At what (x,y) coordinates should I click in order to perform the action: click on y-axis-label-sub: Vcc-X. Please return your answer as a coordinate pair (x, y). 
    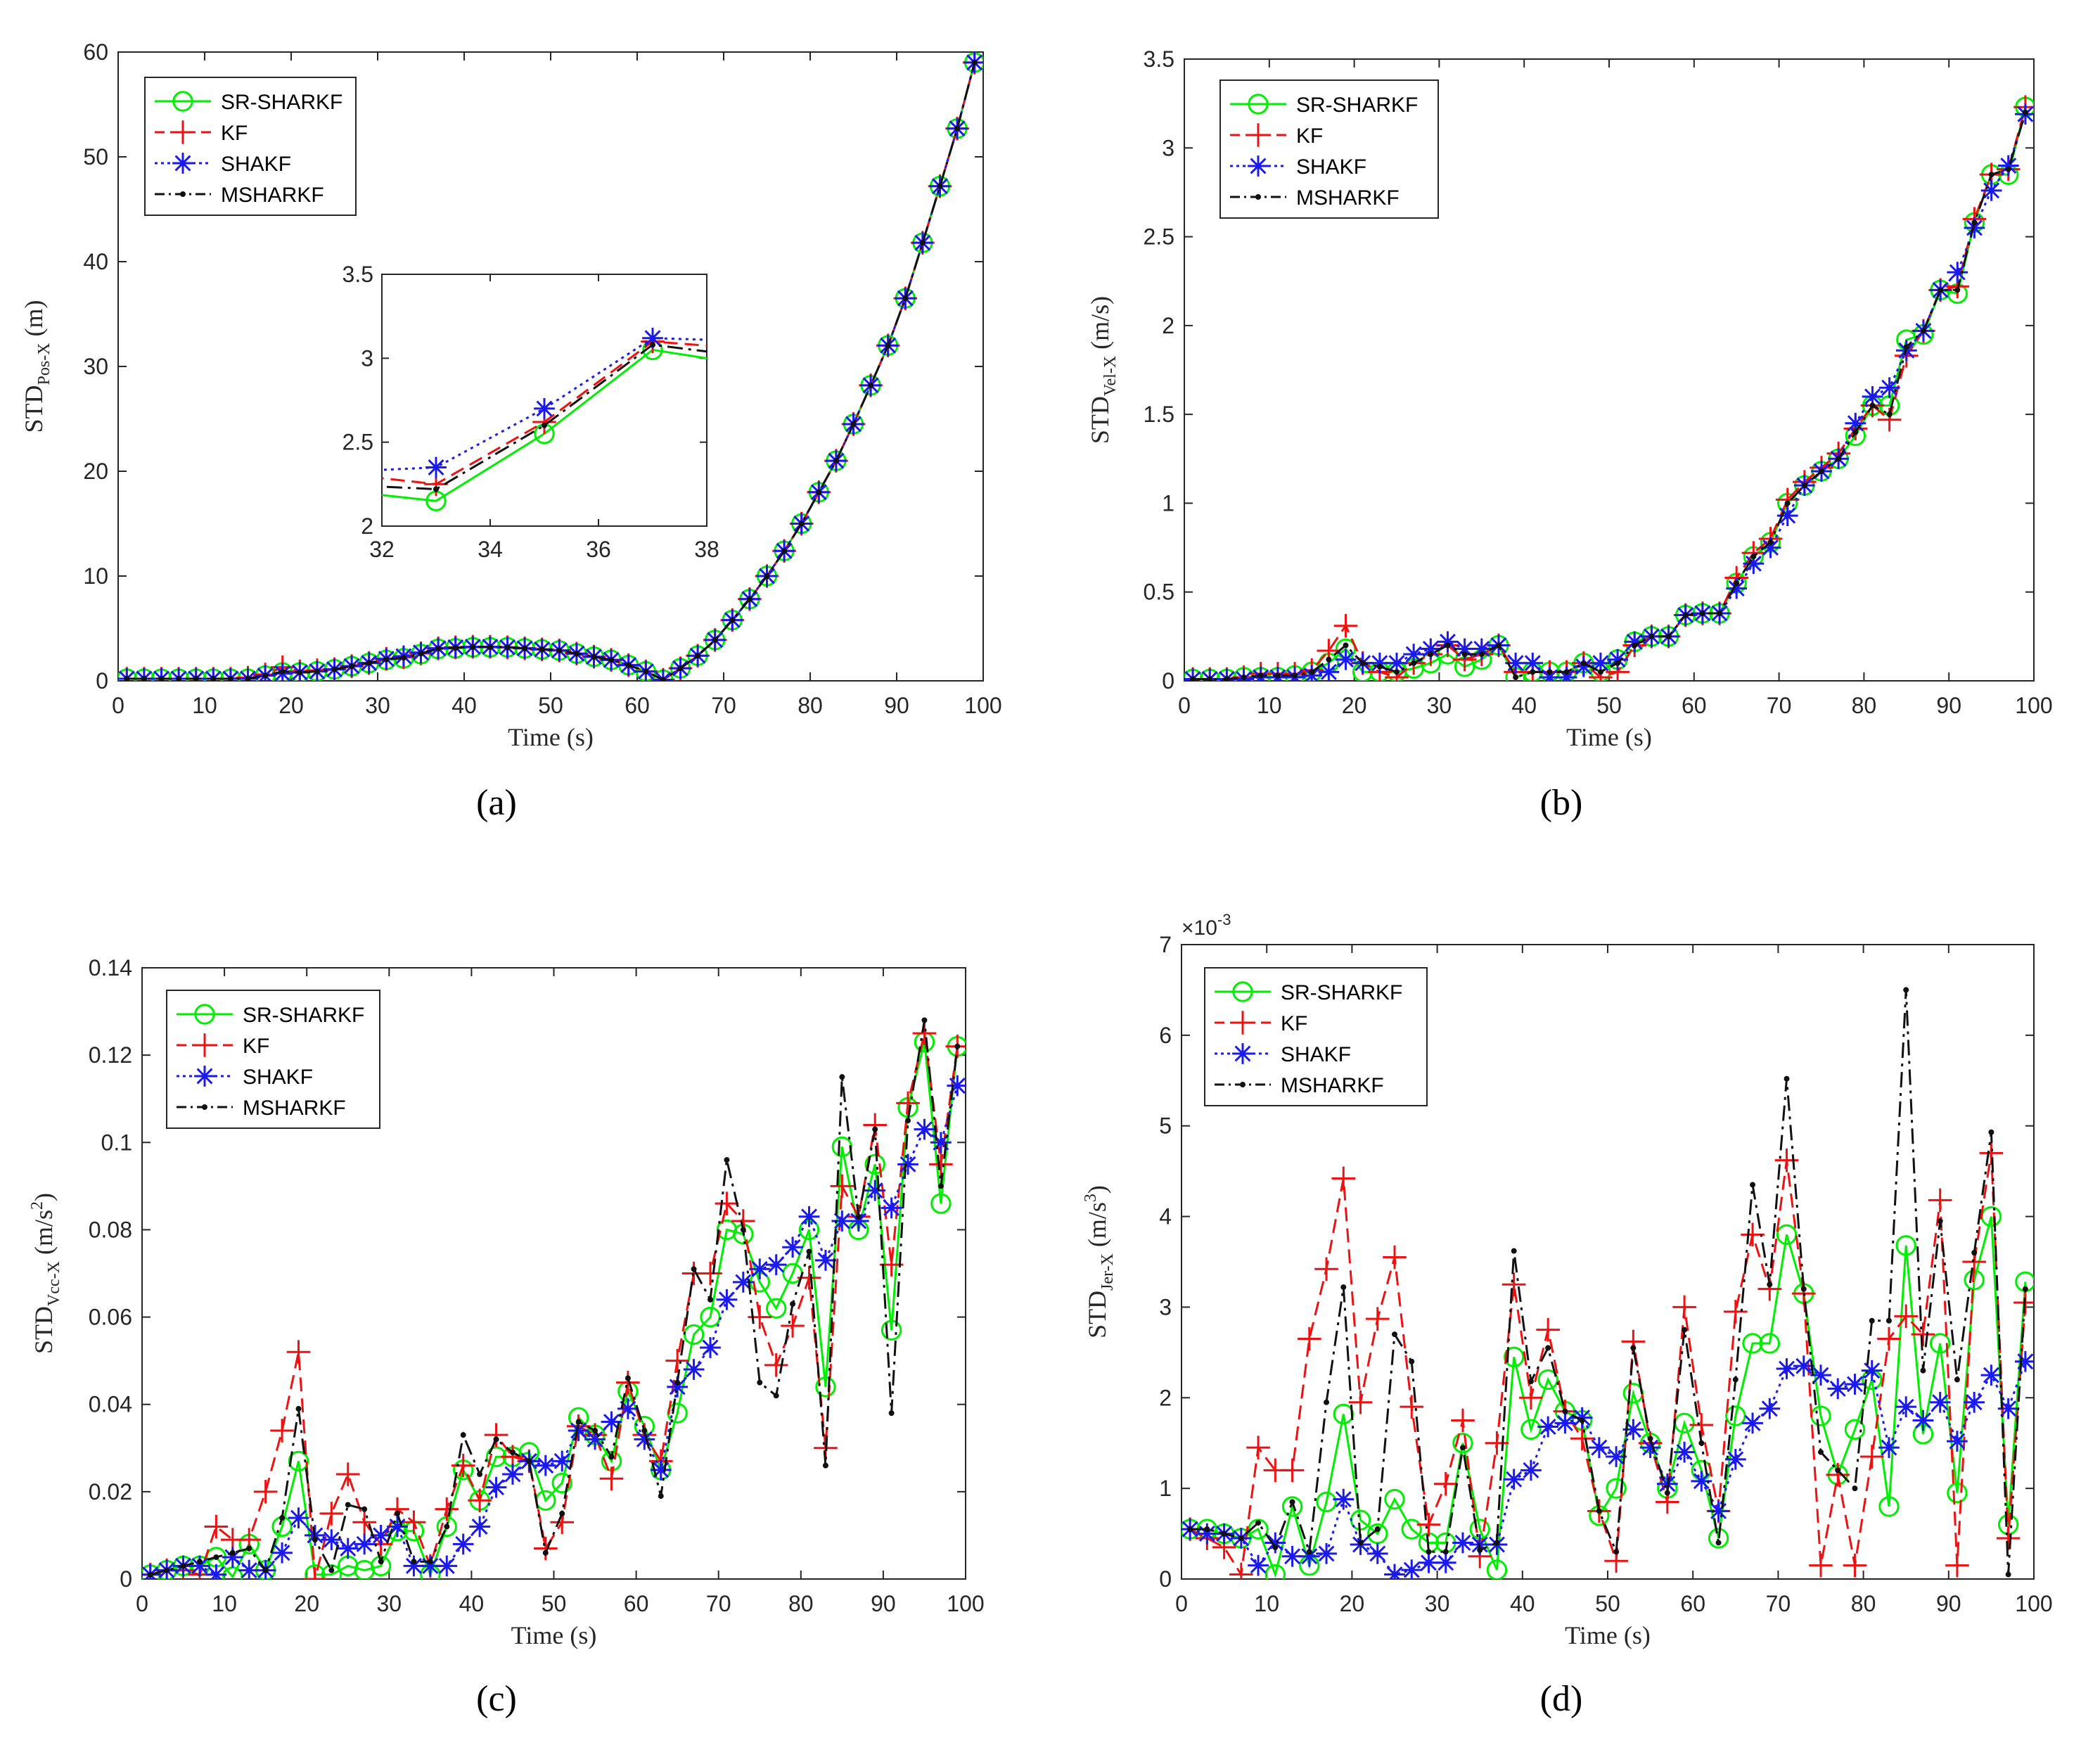
    Looking at the image, I should click on (54, 1283).